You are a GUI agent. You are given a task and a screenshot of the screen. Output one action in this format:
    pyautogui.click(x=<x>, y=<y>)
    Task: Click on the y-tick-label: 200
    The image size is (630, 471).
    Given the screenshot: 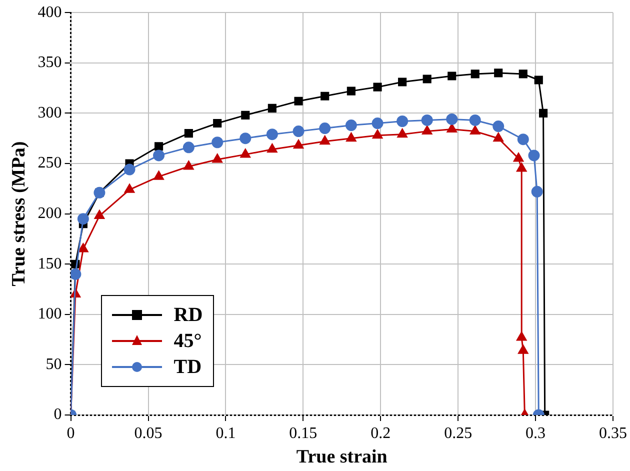 What is the action you would take?
    pyautogui.click(x=50, y=213)
    